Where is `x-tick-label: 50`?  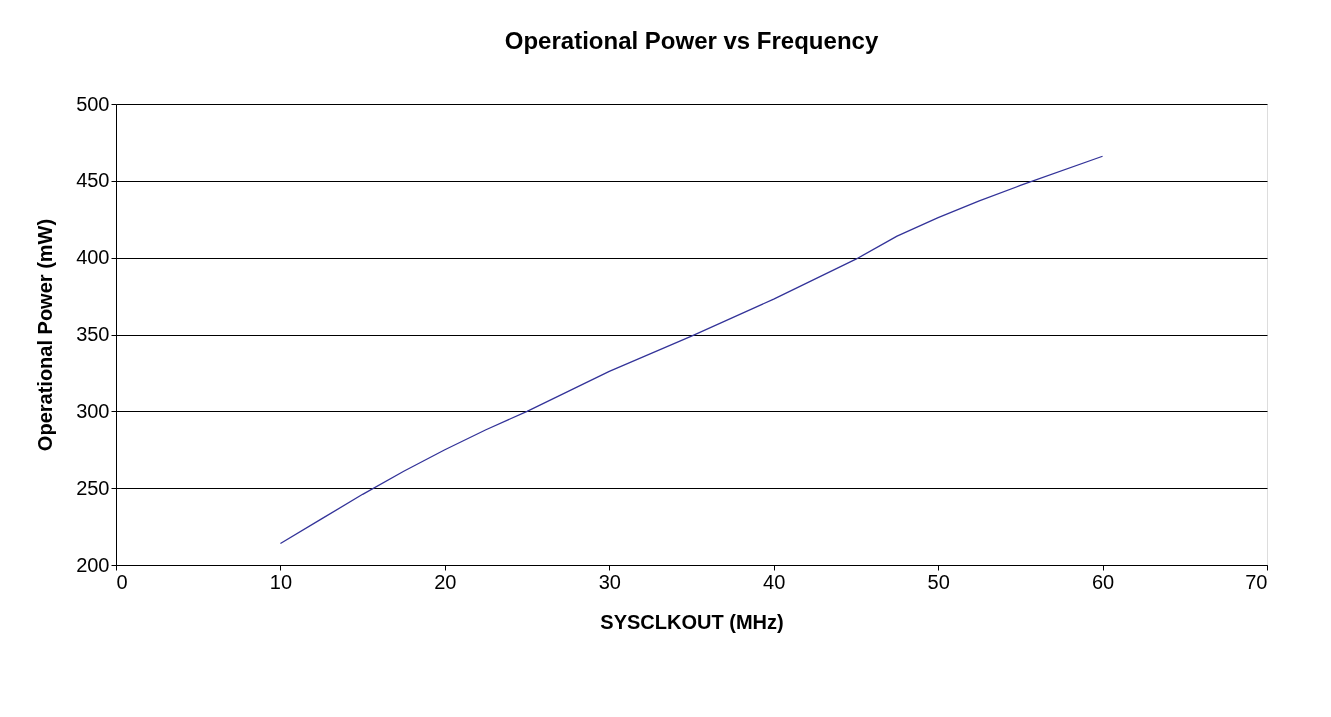
x-tick-label: 50 is located at coordinates (938, 581).